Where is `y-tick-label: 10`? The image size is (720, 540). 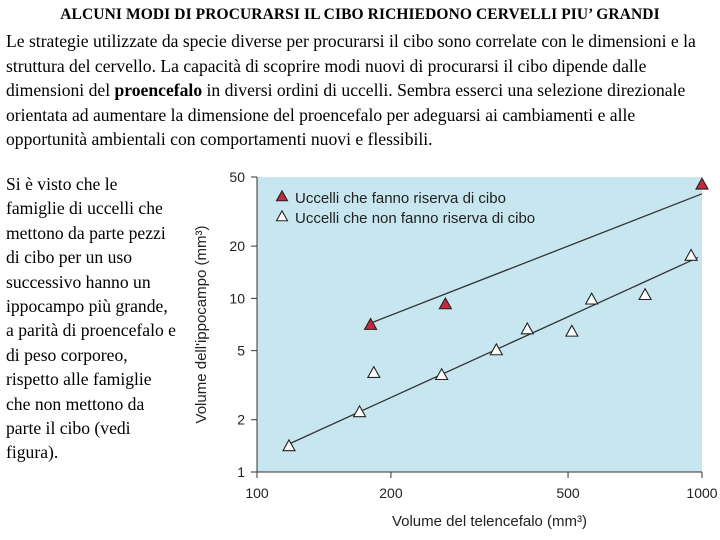 y-tick-label: 10 is located at coordinates (237, 298).